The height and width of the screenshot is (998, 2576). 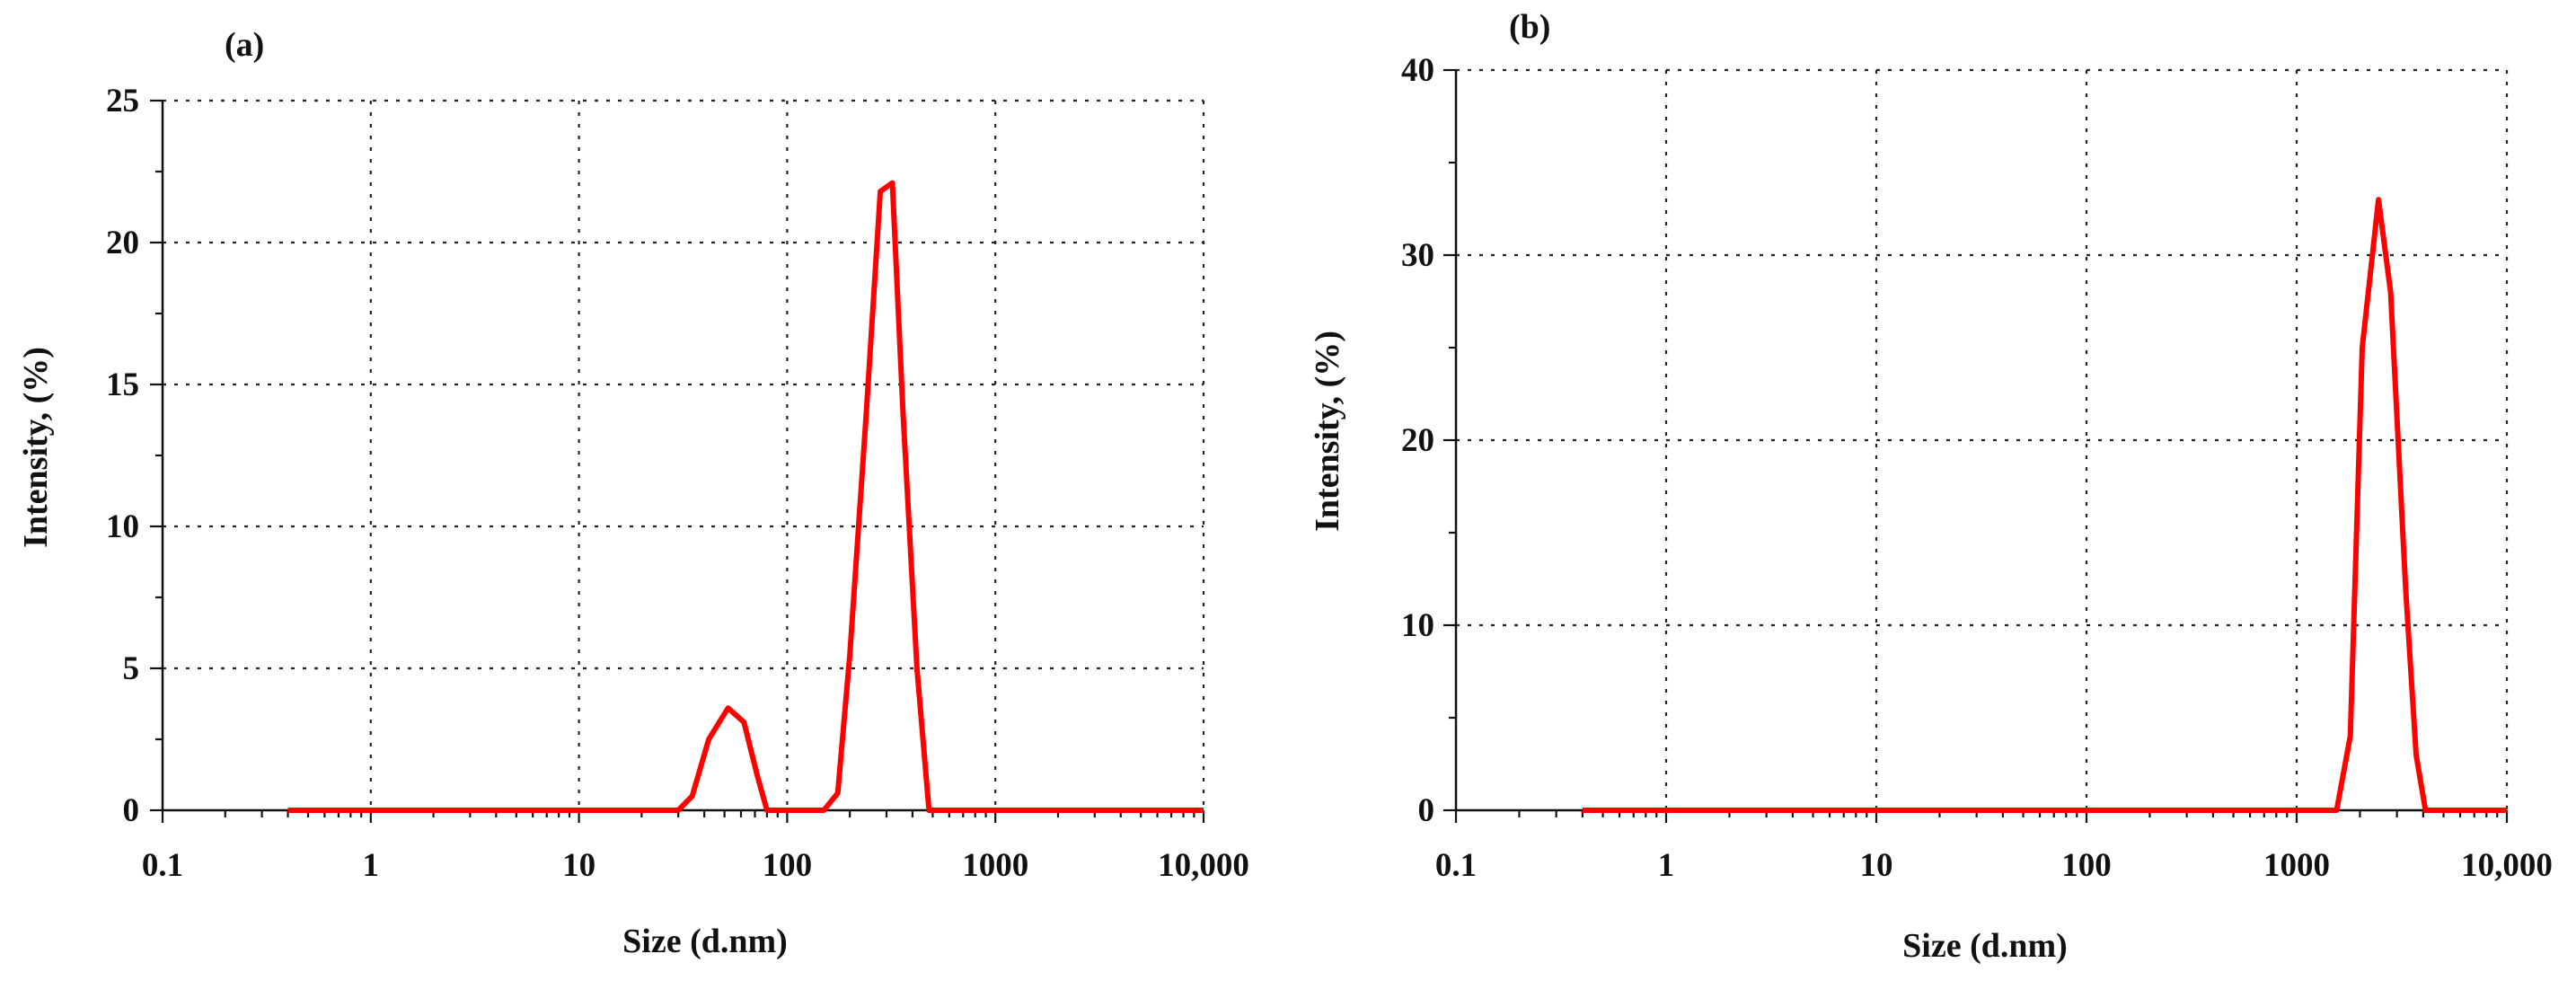 I want to click on y-tick-label: 40, so click(x=1417, y=70).